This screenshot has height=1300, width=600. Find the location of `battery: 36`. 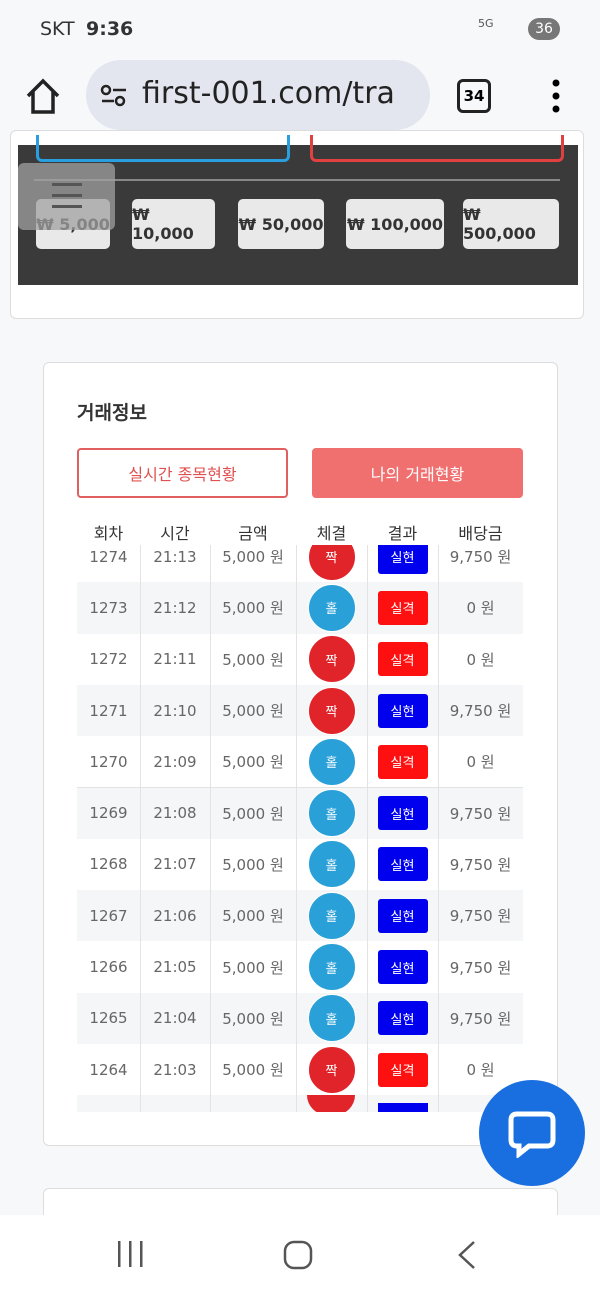

battery: 36 is located at coordinates (544, 29).